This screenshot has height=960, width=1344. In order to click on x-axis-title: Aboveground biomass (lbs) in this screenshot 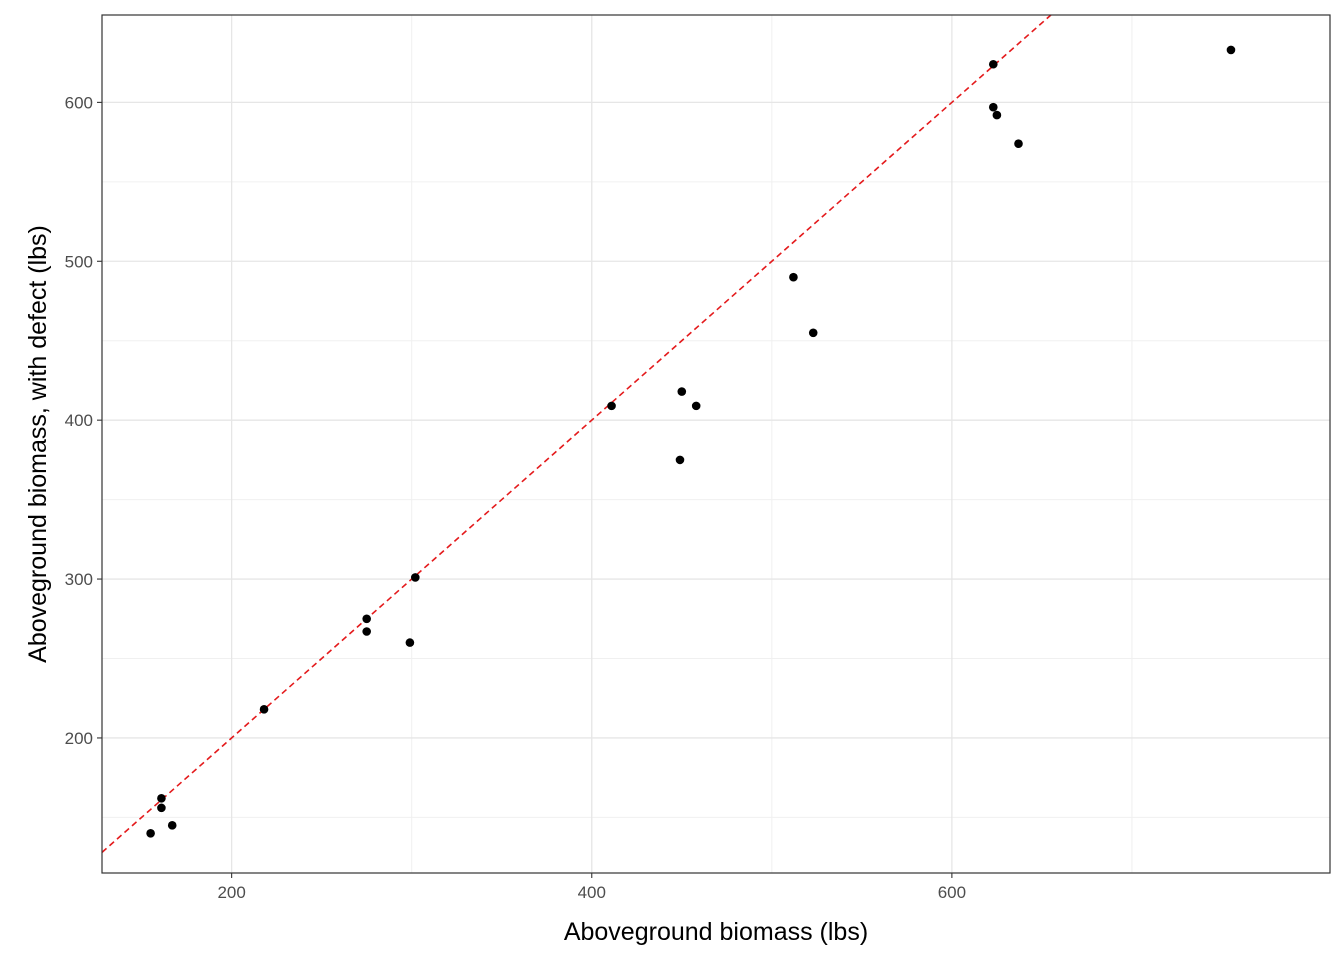, I will do `click(716, 932)`.